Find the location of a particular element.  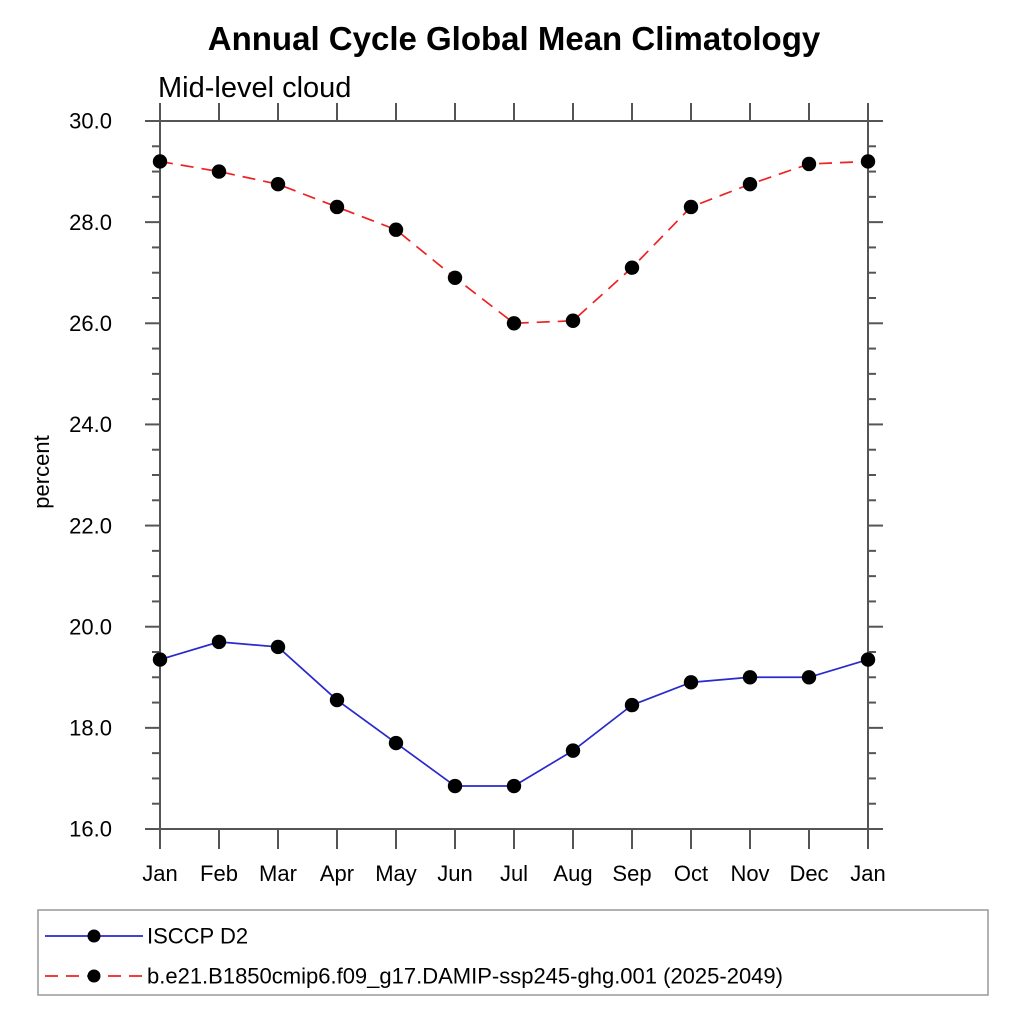

x-tick-label: Aug is located at coordinates (572, 873).